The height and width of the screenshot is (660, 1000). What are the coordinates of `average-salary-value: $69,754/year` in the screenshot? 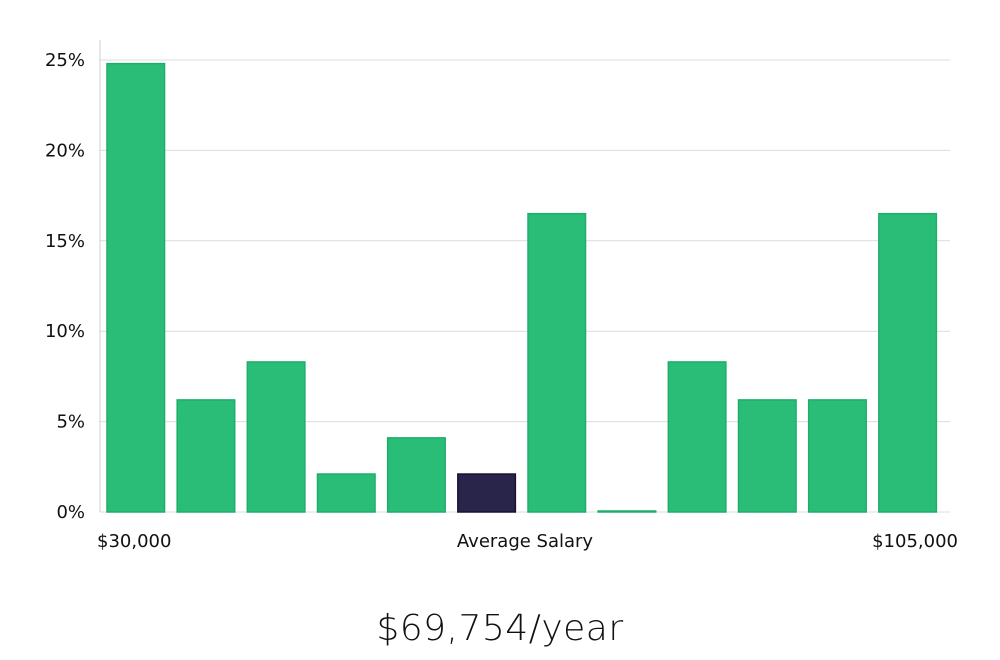 It's located at (500, 628).